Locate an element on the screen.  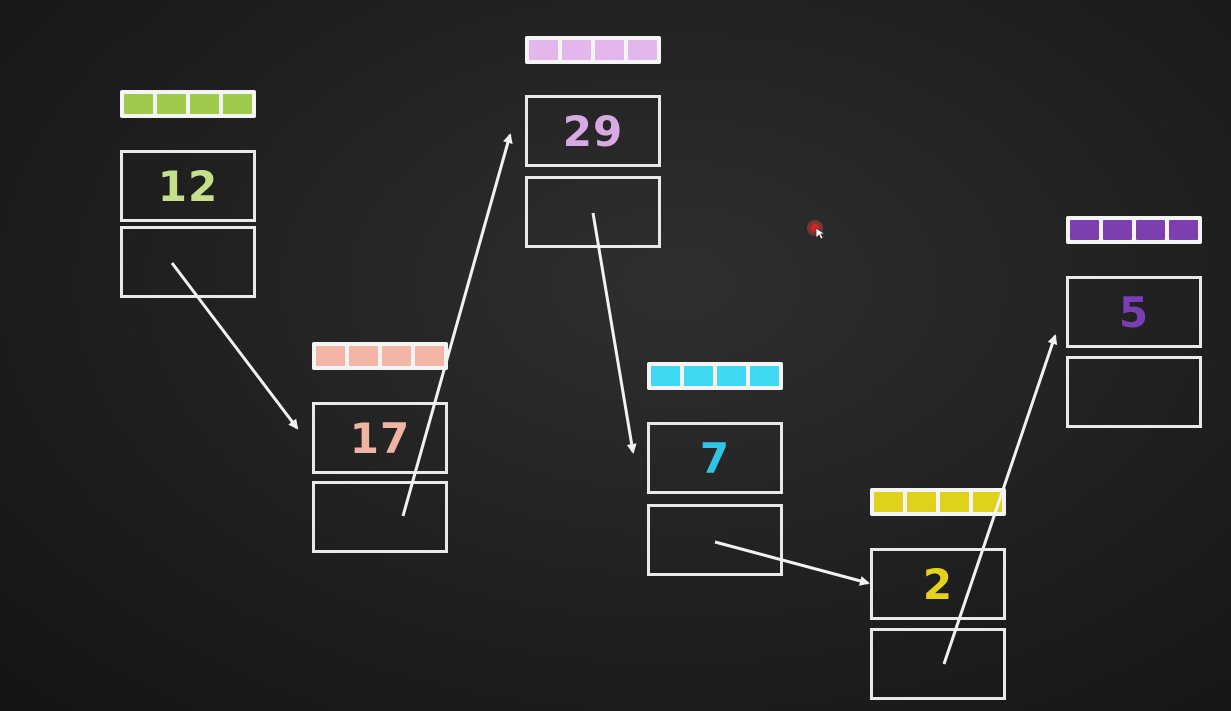
node-value: 12 is located at coordinates (188, 186).